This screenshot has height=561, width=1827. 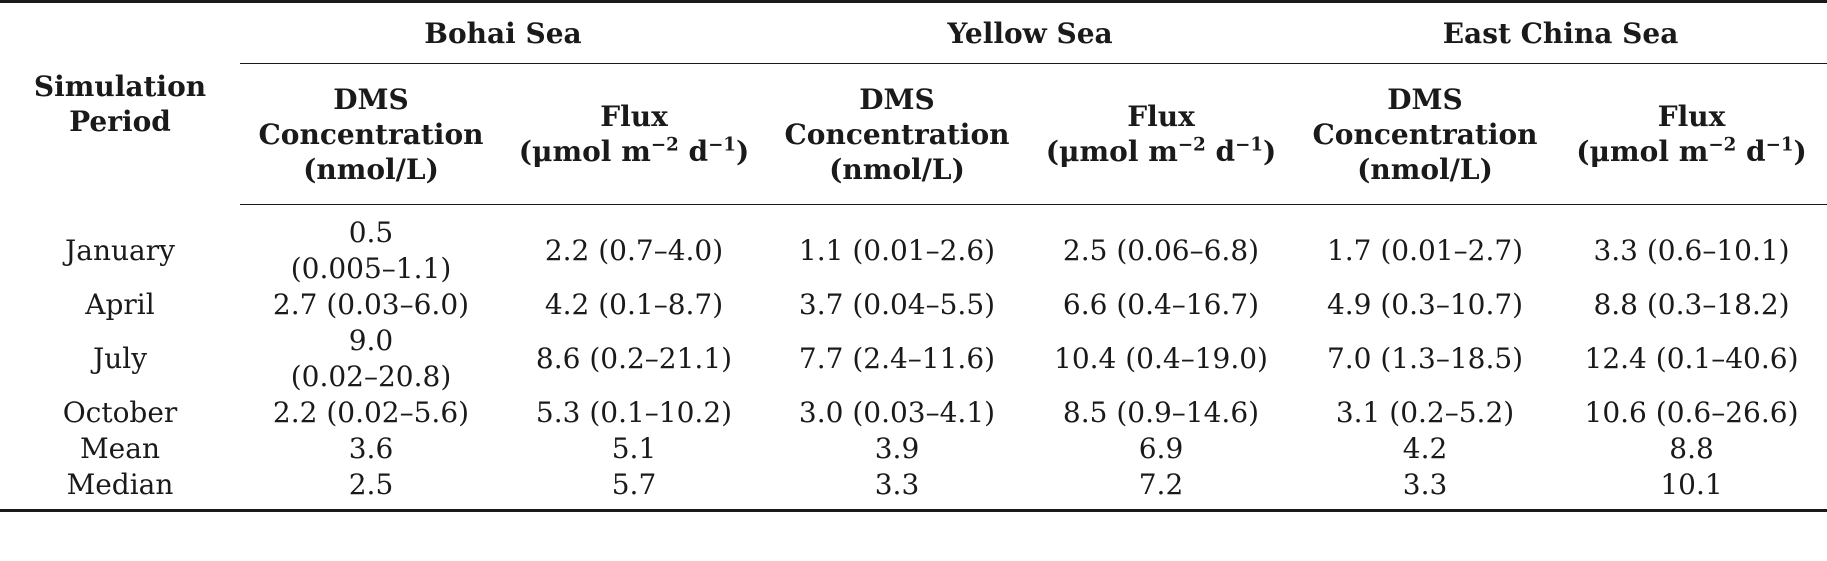 I want to click on value-cell: 1.7 (0.01–2.7), so click(x=1425, y=250).